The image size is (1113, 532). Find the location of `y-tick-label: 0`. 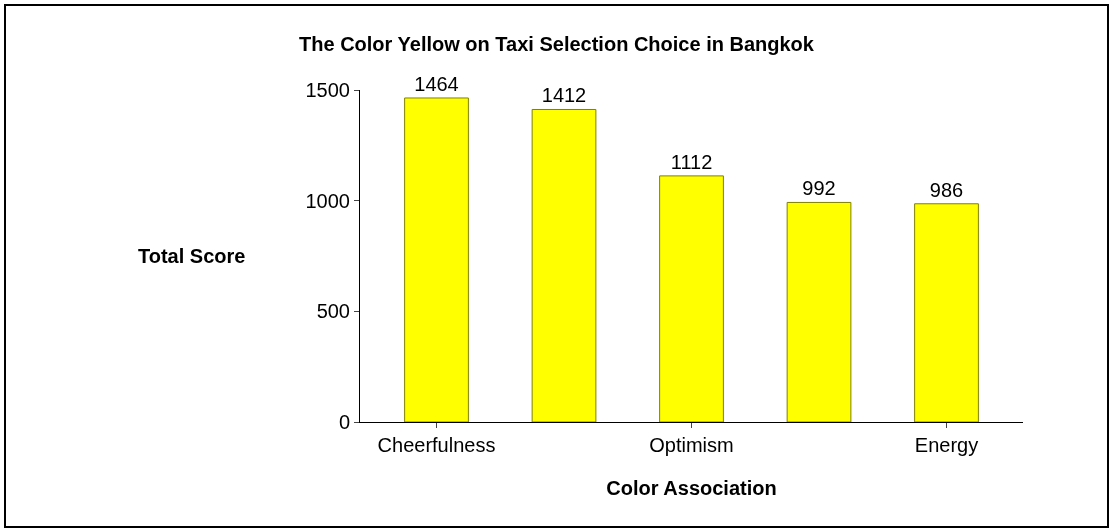

y-tick-label: 0 is located at coordinates (344, 422).